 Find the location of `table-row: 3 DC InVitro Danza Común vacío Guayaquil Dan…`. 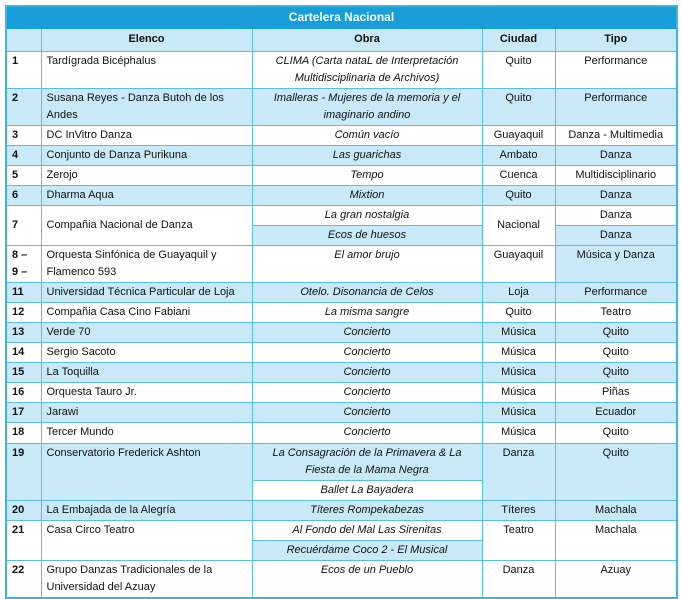

table-row: 3 DC InVitro Danza Común vacío Guayaquil Dan… is located at coordinates (341, 135).